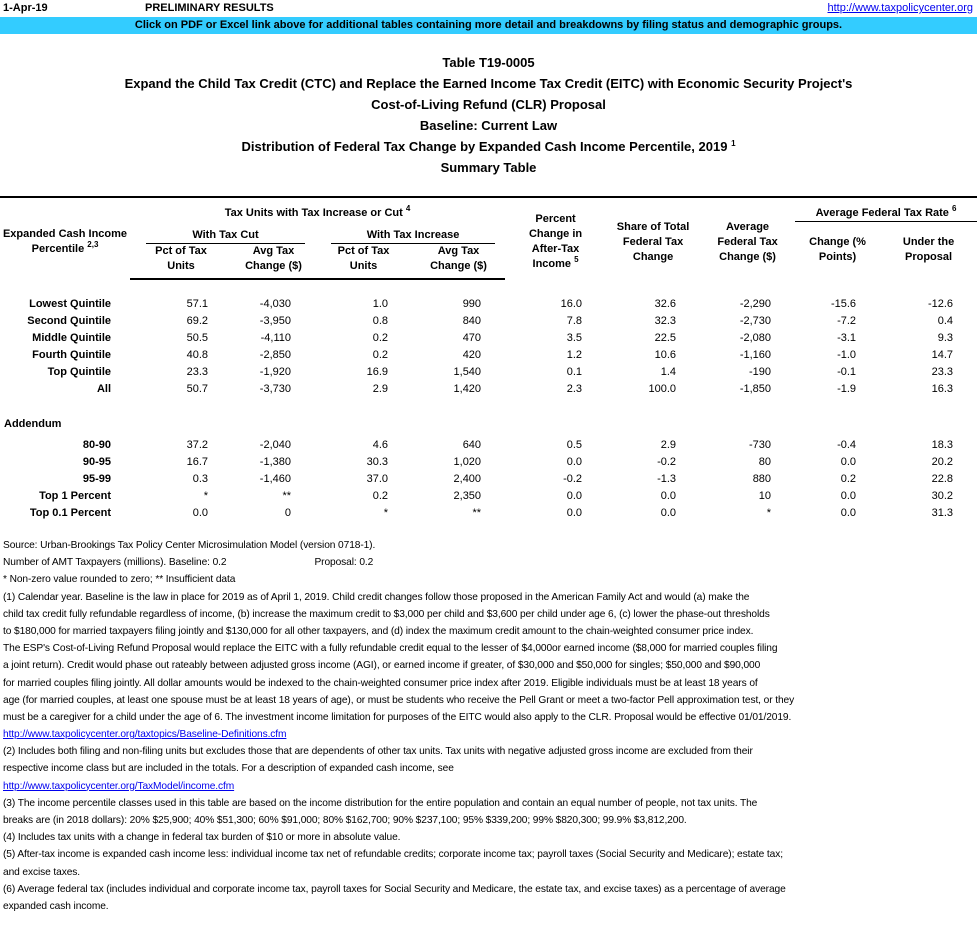 This screenshot has height=927, width=977. Describe the element at coordinates (71, 337) in the screenshot. I see `row-label: Middle Quintile` at that location.